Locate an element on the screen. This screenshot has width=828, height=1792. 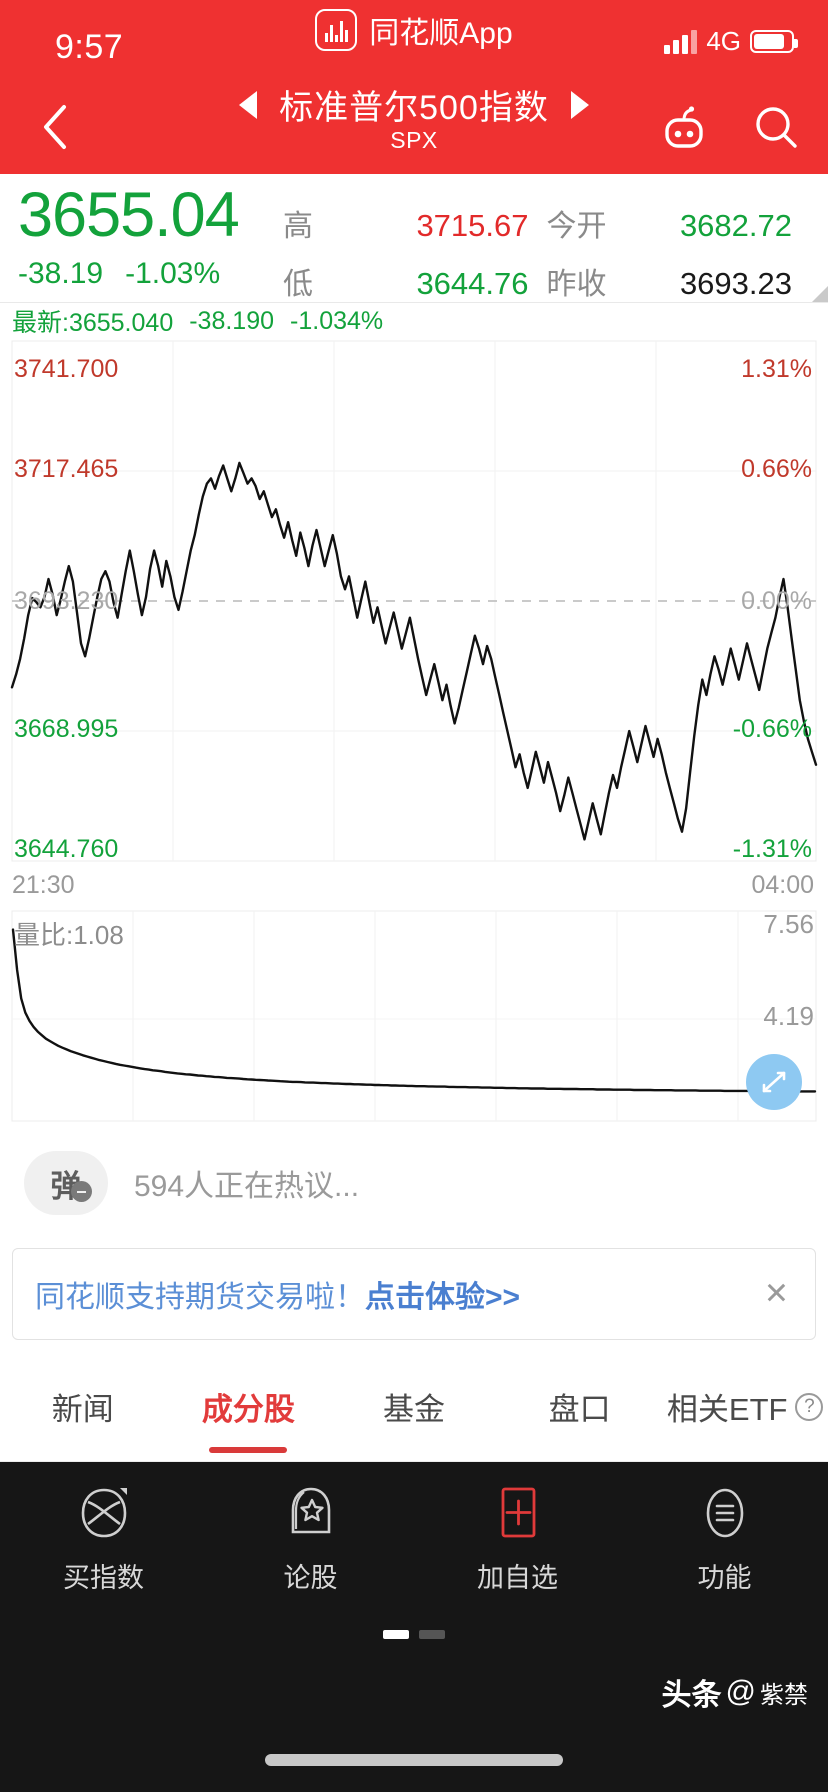
tab-related-etf: 相关ETF ? is located at coordinates (745, 1406).